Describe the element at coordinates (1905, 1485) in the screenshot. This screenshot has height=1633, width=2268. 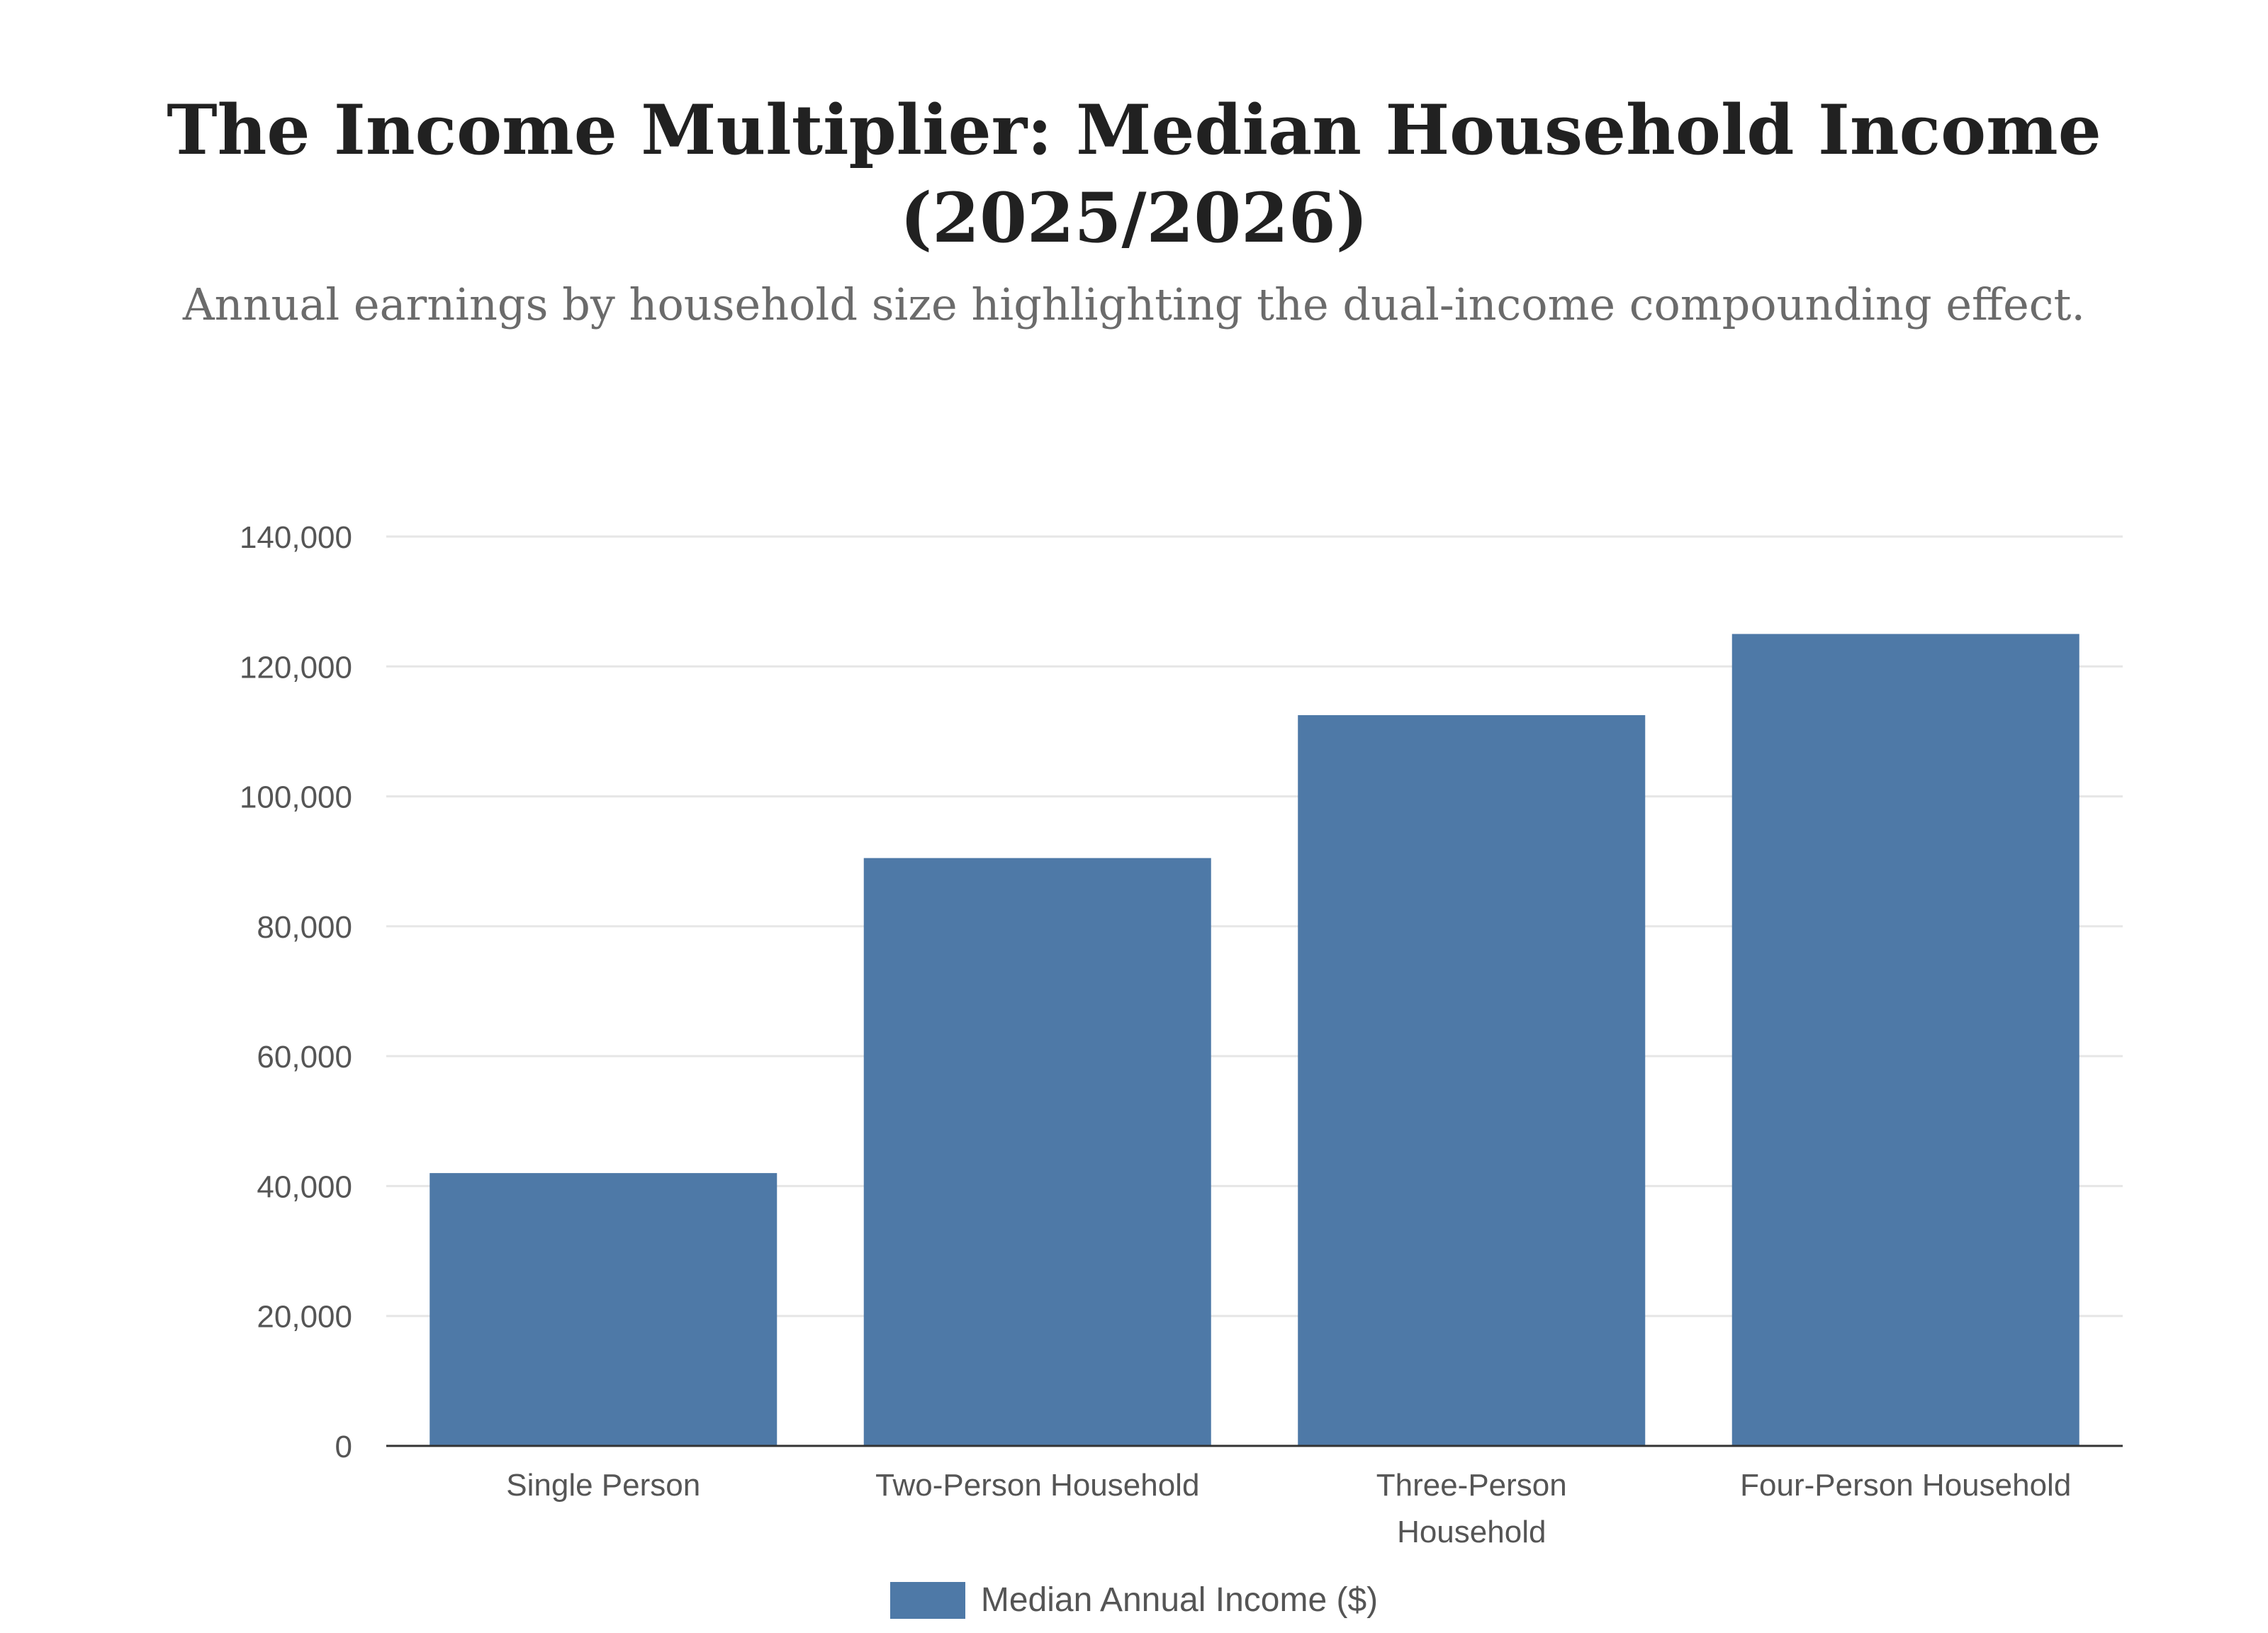
I see `x-tick-label: Four-Person Household` at that location.